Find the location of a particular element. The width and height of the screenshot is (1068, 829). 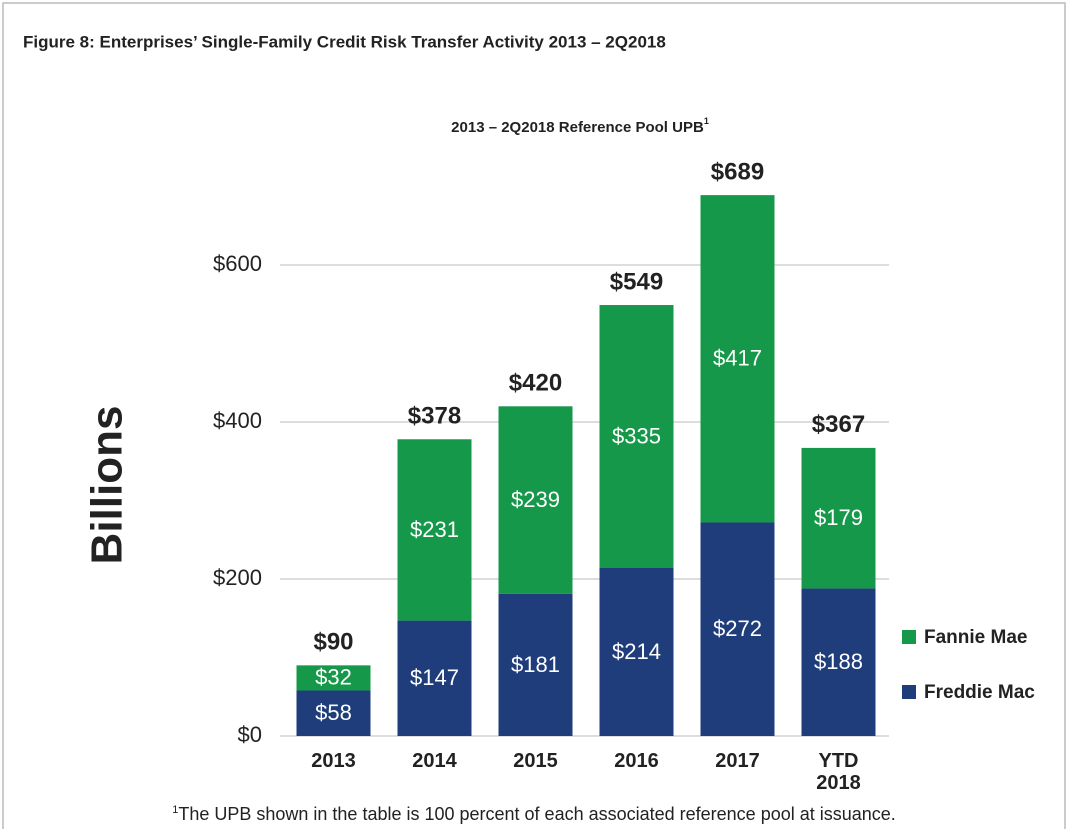

y-tick-label: $0 is located at coordinates (250, 734).